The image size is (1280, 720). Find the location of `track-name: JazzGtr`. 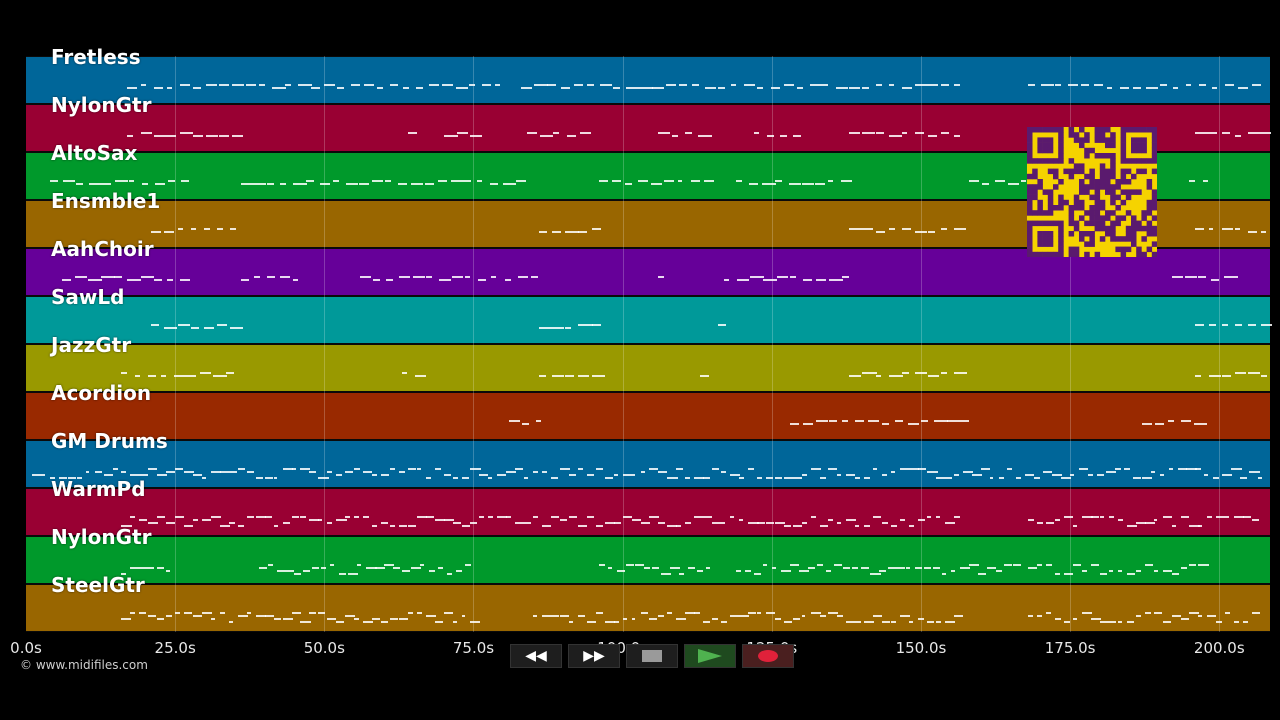

track-name: JazzGtr is located at coordinates (91, 345).